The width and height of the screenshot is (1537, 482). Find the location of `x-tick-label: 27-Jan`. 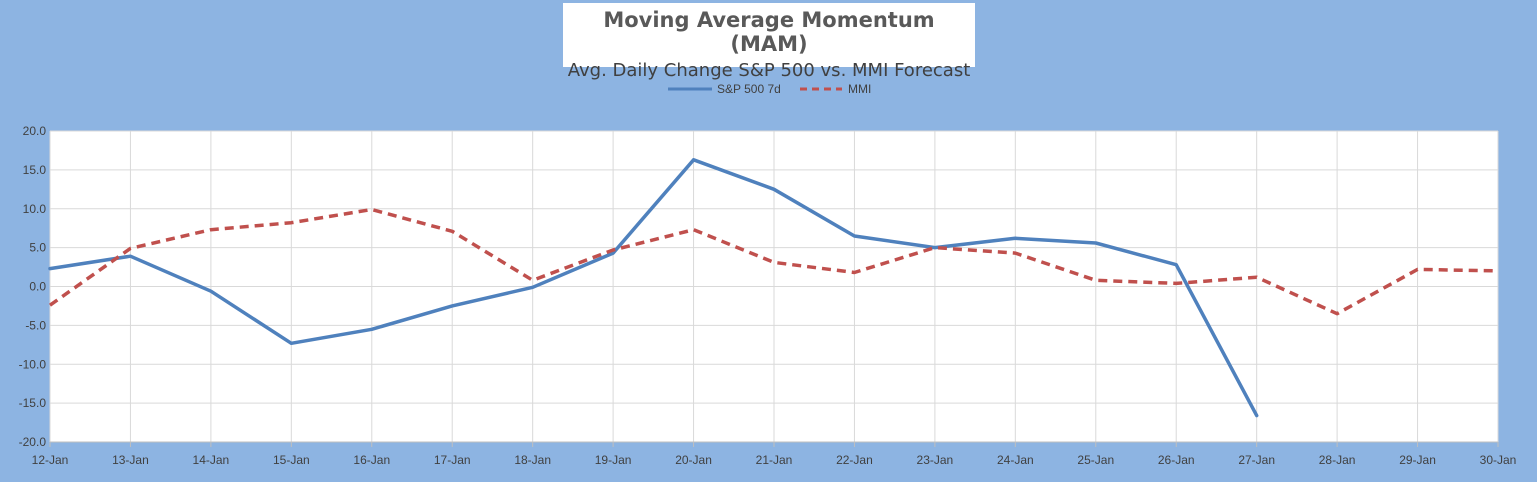

x-tick-label: 27-Jan is located at coordinates (1256, 460).